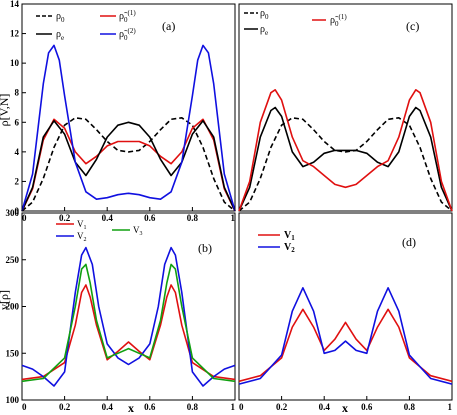 The width and height of the screenshot is (457, 415). I want to click on panel-d-xtick-label: 0.6, so click(367, 407).